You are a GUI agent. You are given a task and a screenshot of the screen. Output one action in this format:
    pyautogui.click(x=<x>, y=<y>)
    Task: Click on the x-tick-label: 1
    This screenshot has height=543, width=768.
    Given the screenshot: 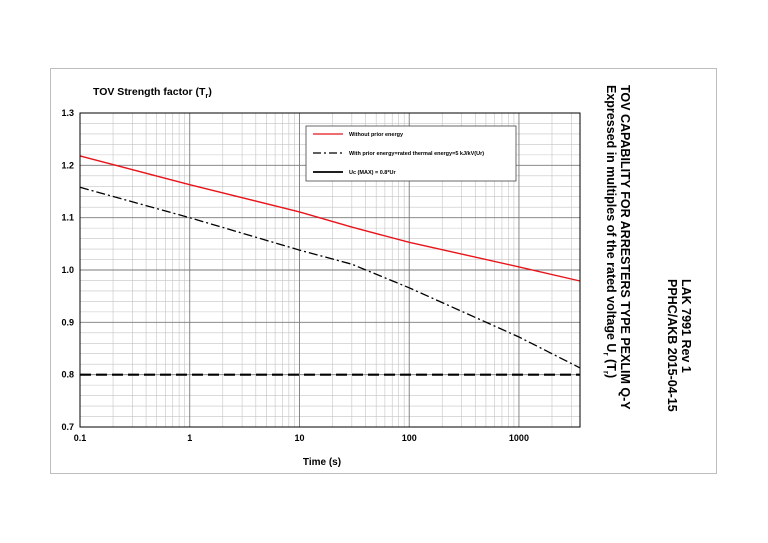 What is the action you would take?
    pyautogui.click(x=189, y=438)
    